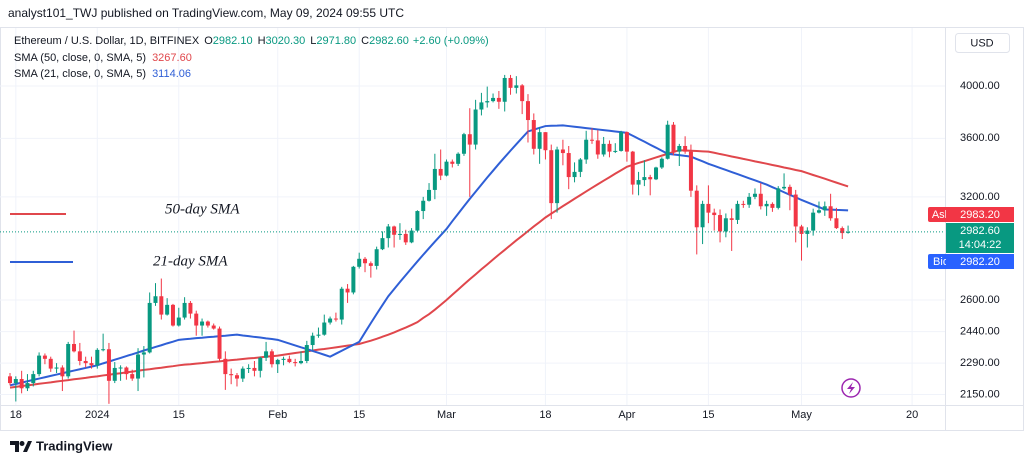  Describe the element at coordinates (912, 415) in the screenshot. I see `x-tick-label: 20` at that location.